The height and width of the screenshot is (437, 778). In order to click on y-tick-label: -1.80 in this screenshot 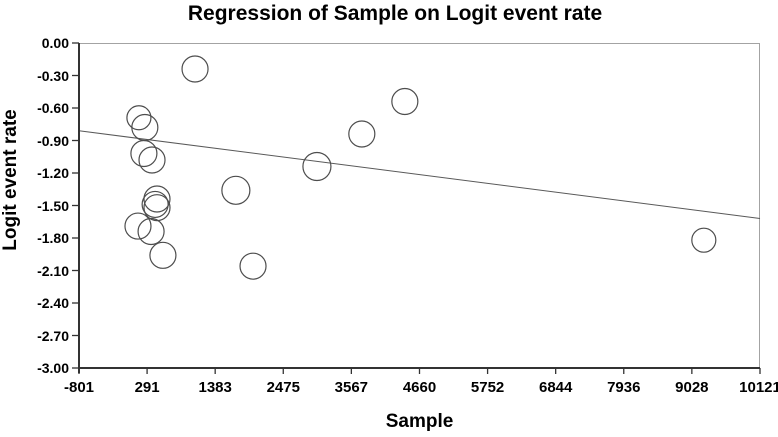, I will do `click(53, 238)`.